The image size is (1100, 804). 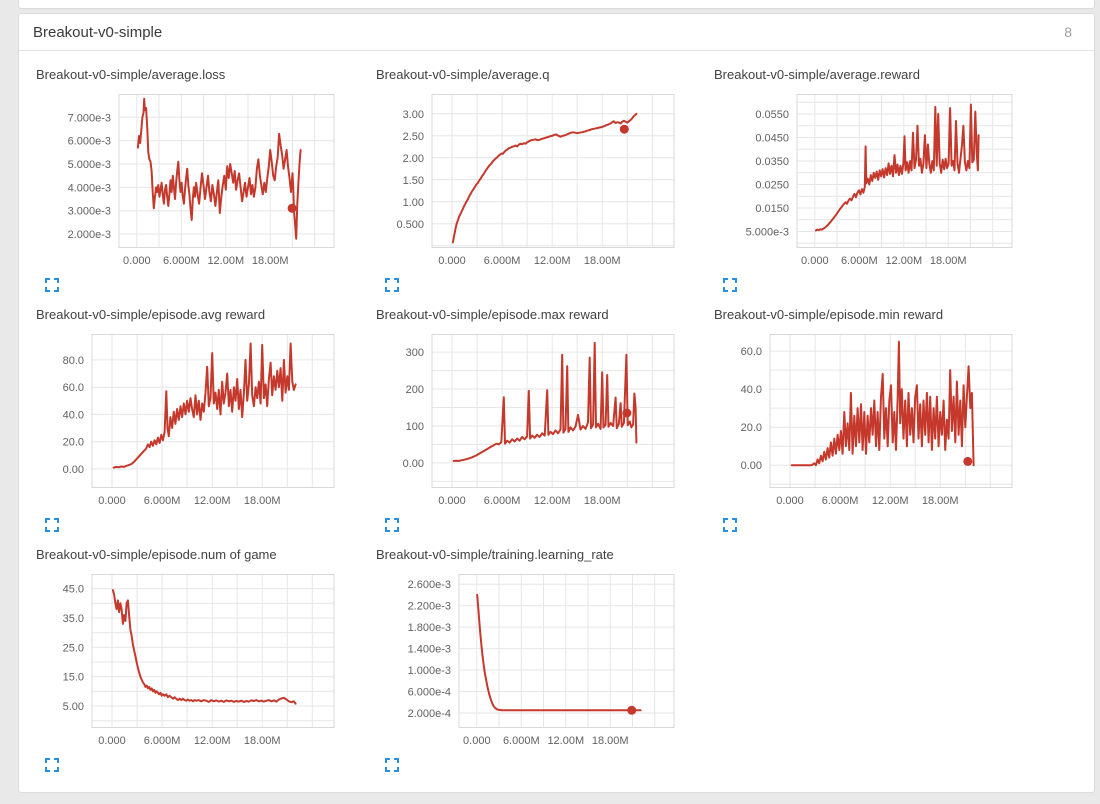 What do you see at coordinates (89, 118) in the screenshot?
I see `y-tick-label: 7.000e-3` at bounding box center [89, 118].